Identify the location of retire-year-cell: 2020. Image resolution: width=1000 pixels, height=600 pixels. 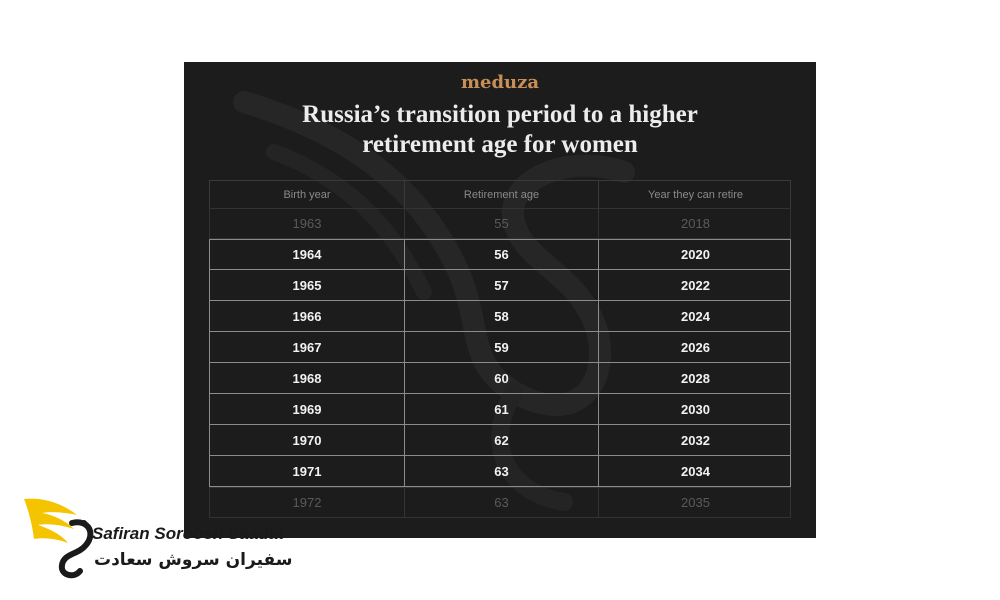
(695, 254).